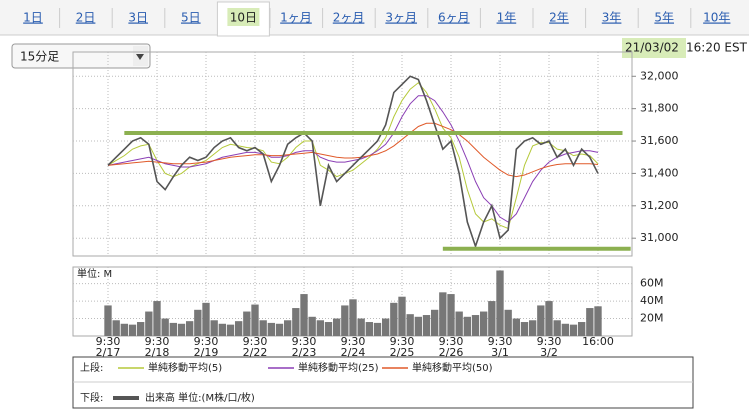 The image size is (749, 415). What do you see at coordinates (652, 318) in the screenshot?
I see `volume-tick-label: 20M` at bounding box center [652, 318].